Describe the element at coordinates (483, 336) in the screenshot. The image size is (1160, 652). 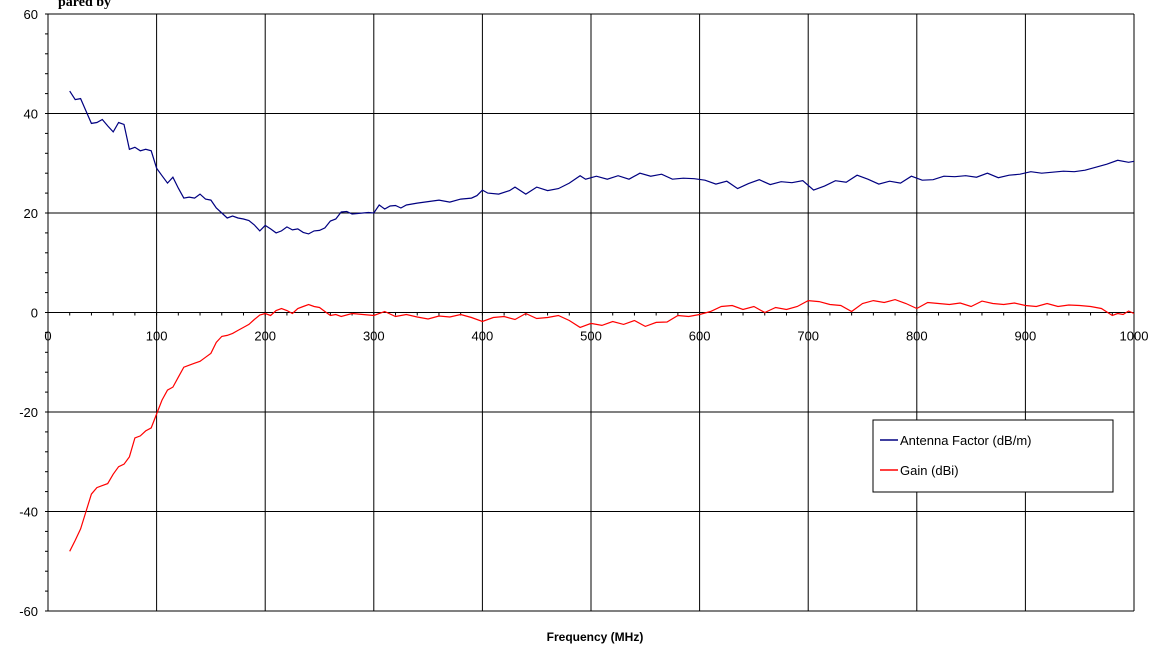
I see `x-tick-label: 400` at that location.